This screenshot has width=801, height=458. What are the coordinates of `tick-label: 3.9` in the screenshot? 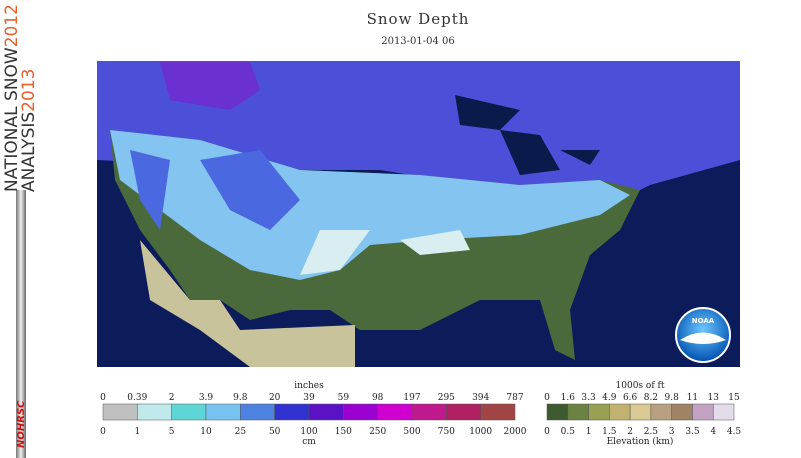 It's located at (206, 398).